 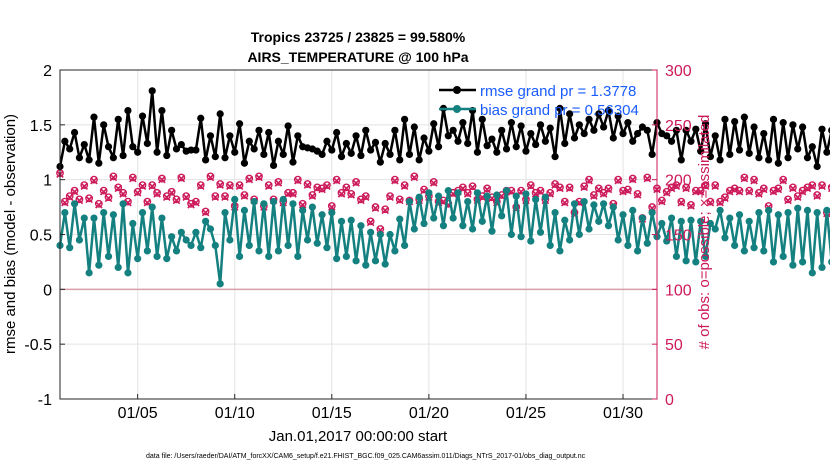 I want to click on y-tick-label: -0.5, so click(x=38, y=345).